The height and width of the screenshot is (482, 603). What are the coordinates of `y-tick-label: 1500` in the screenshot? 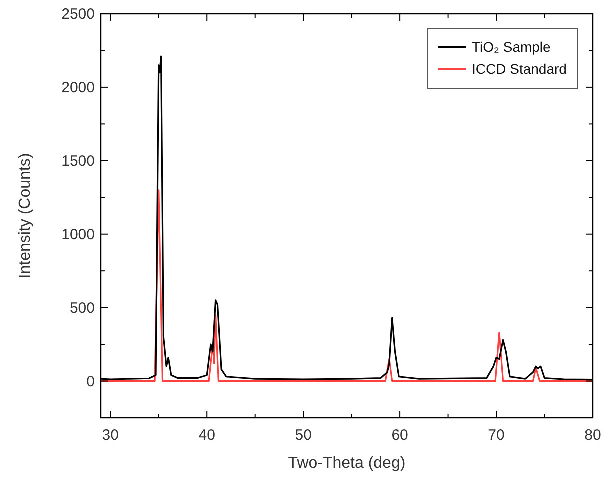 It's located at (78, 161).